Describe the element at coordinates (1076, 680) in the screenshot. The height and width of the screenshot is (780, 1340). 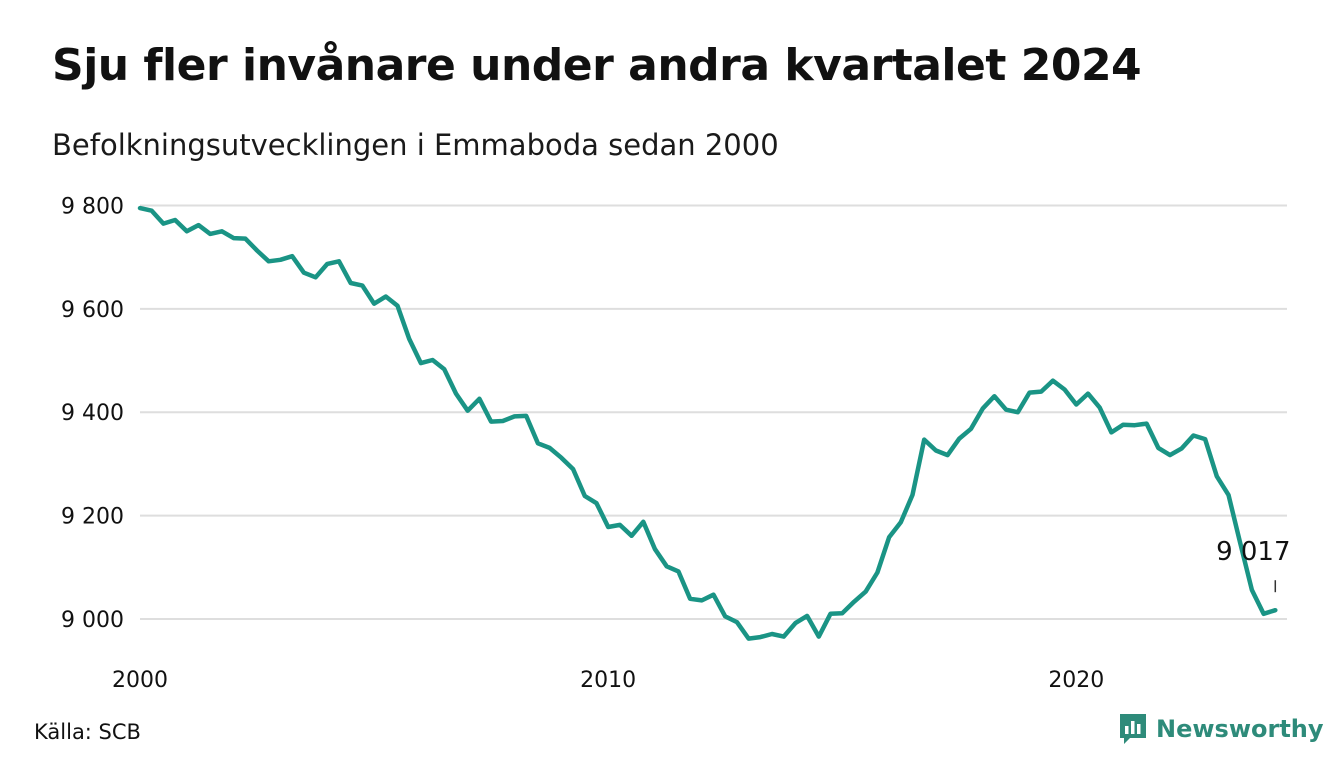
I see `x-tick-label: 2020` at that location.